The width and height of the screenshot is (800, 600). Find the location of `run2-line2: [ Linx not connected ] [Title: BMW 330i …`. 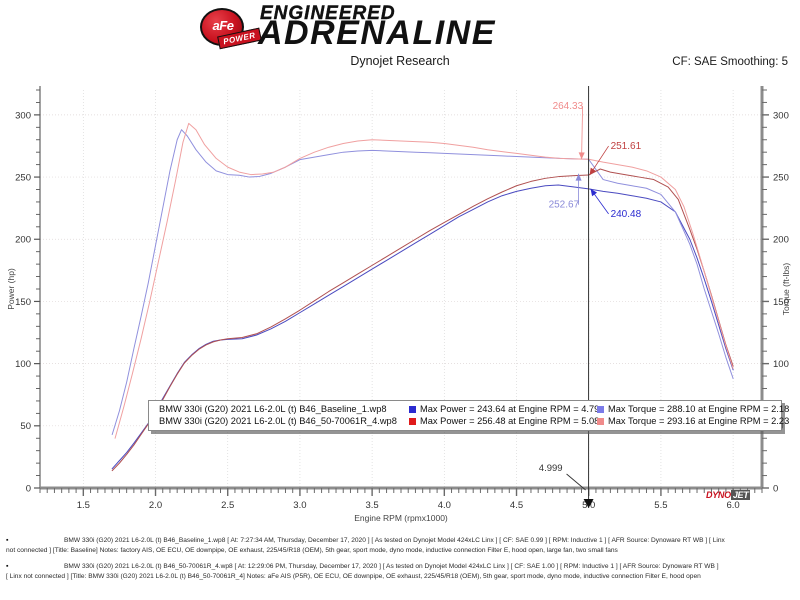

run2-line2: [ Linx not connected ] [Title: BMW 330i … is located at coordinates (353, 576).